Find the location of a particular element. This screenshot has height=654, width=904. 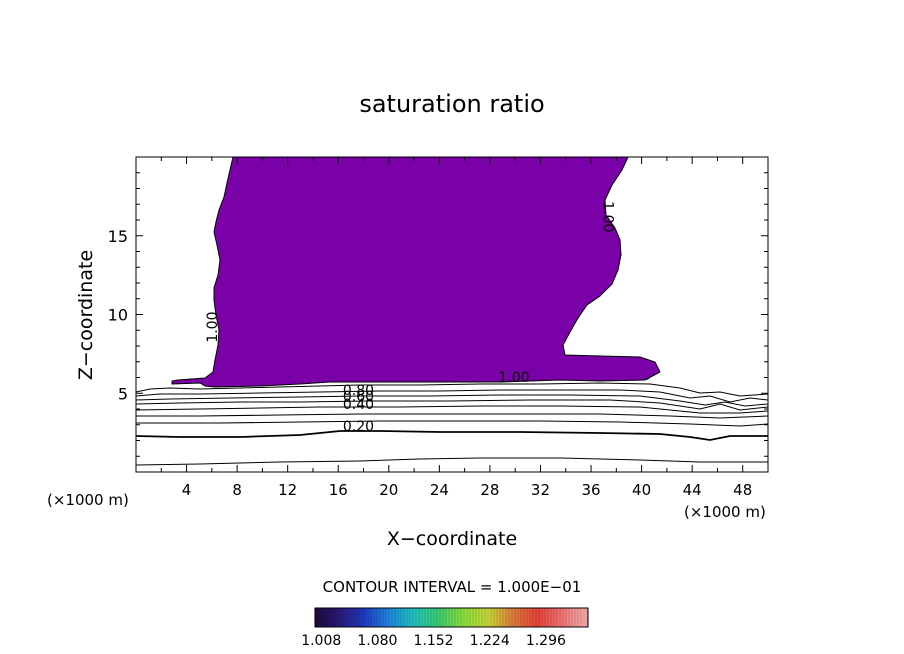

y-tick-label: 10 is located at coordinates (118, 315).